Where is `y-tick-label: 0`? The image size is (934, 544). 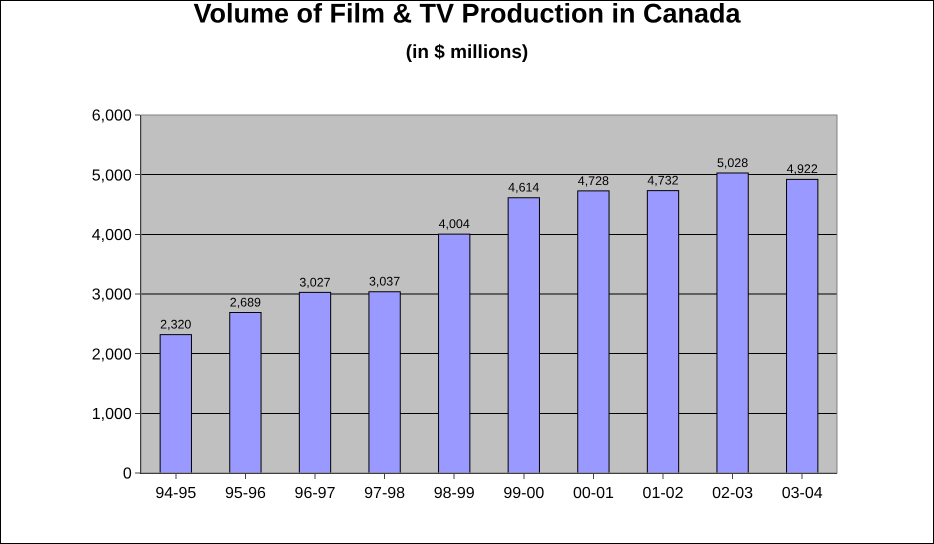
y-tick-label: 0 is located at coordinates (127, 474).